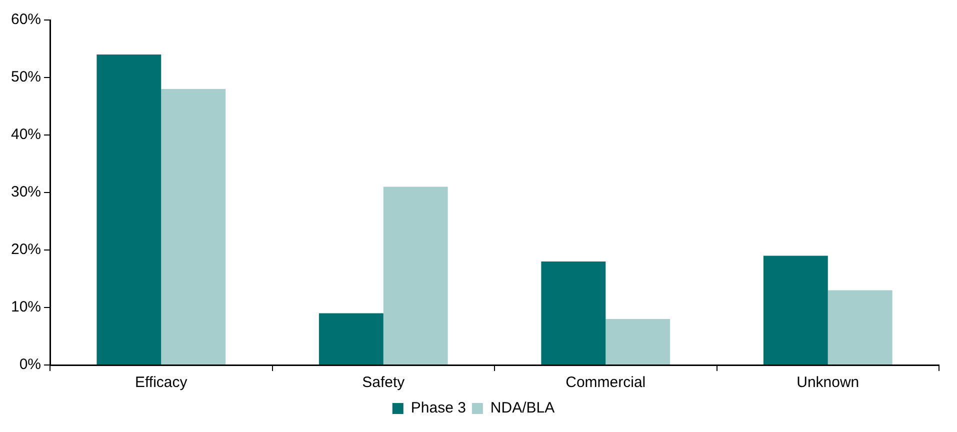  I want to click on legend-label: NDA/BLA, so click(522, 408).